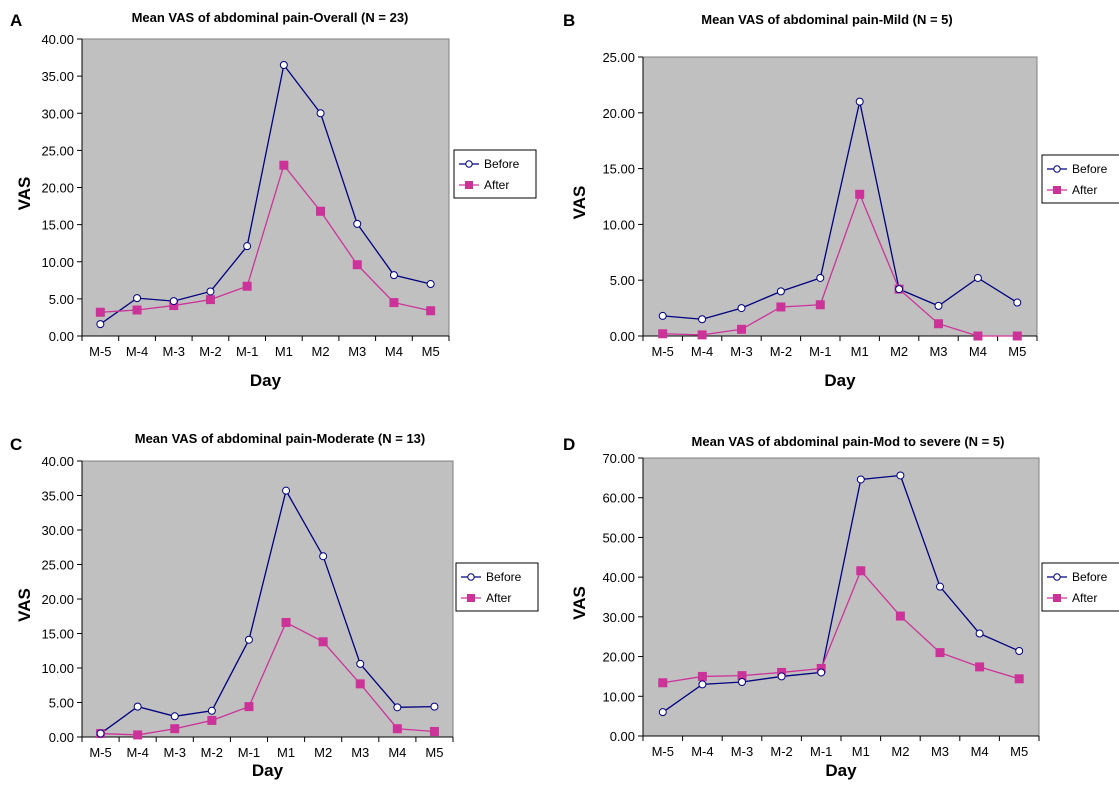 The width and height of the screenshot is (1119, 785). I want to click on panel-letter: D, so click(569, 444).